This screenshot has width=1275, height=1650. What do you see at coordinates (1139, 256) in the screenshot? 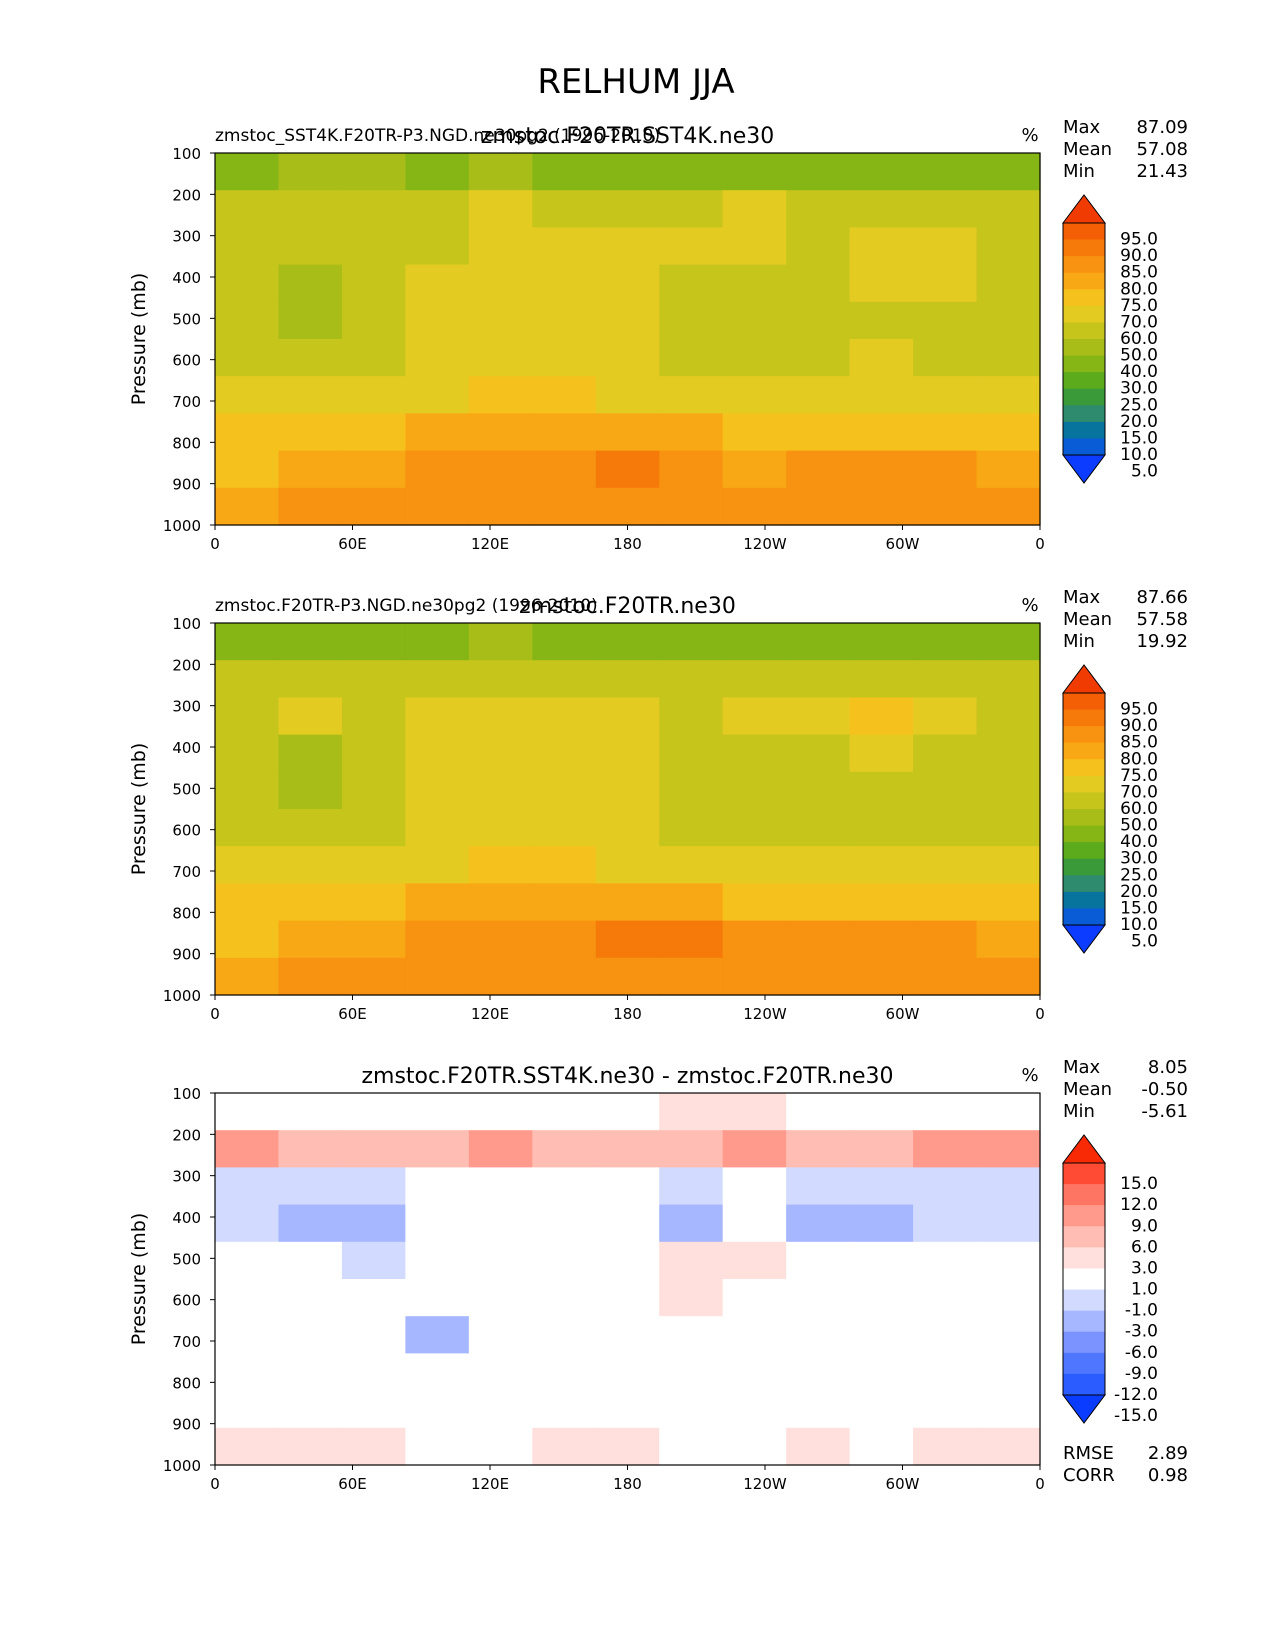
I see `colorbar-level-label: 90.0` at bounding box center [1139, 256].